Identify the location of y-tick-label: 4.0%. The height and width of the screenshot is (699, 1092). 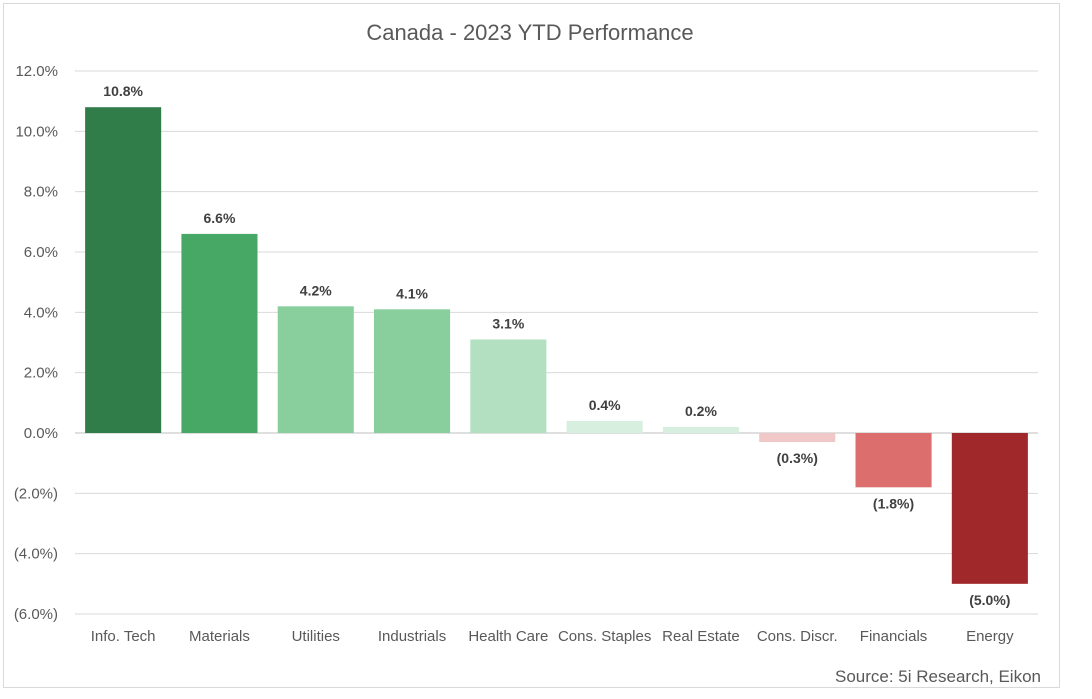
(41, 312).